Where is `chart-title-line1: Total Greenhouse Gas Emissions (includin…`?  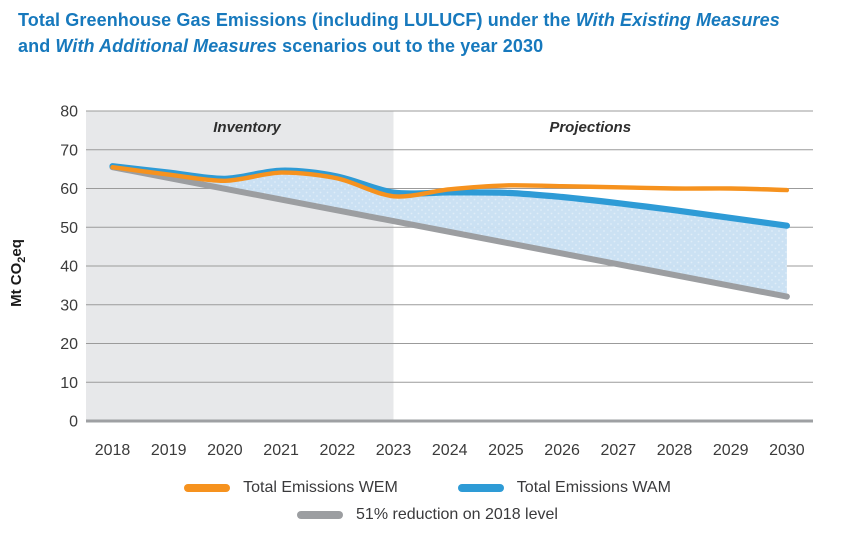 chart-title-line1: Total Greenhouse Gas Emissions (includin… is located at coordinates (399, 20).